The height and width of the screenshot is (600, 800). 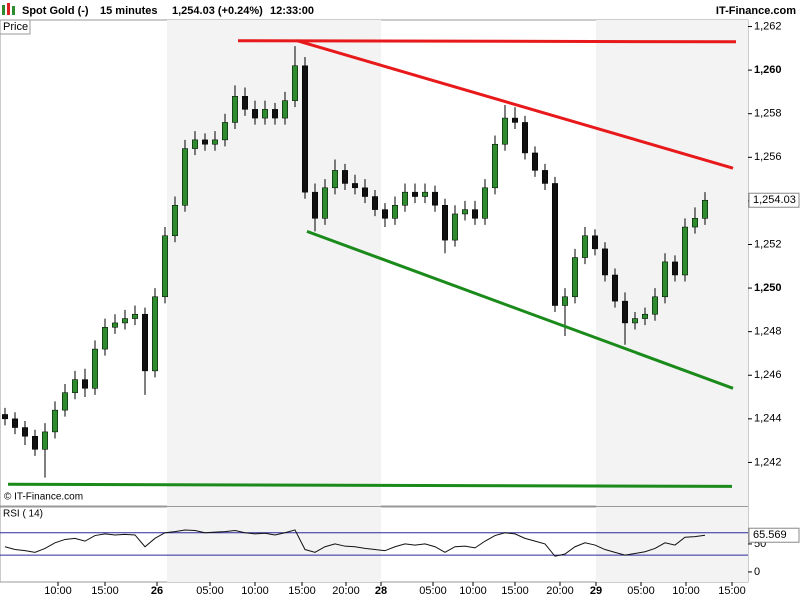 I want to click on last-price-box, so click(x=774, y=200).